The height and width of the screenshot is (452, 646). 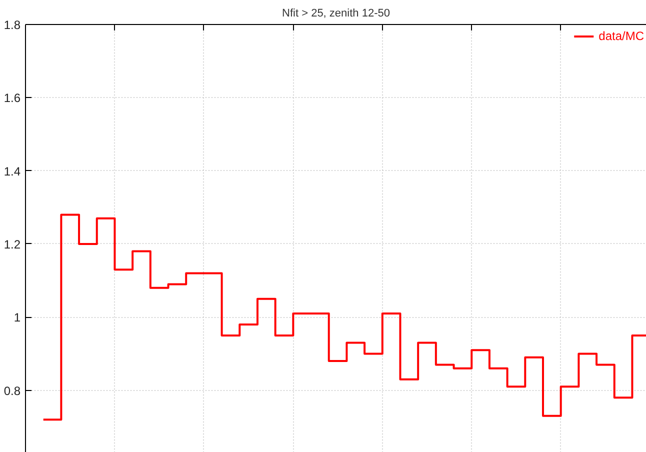 What do you see at coordinates (12, 391) in the screenshot?
I see `y-tick-label: 0.8` at bounding box center [12, 391].